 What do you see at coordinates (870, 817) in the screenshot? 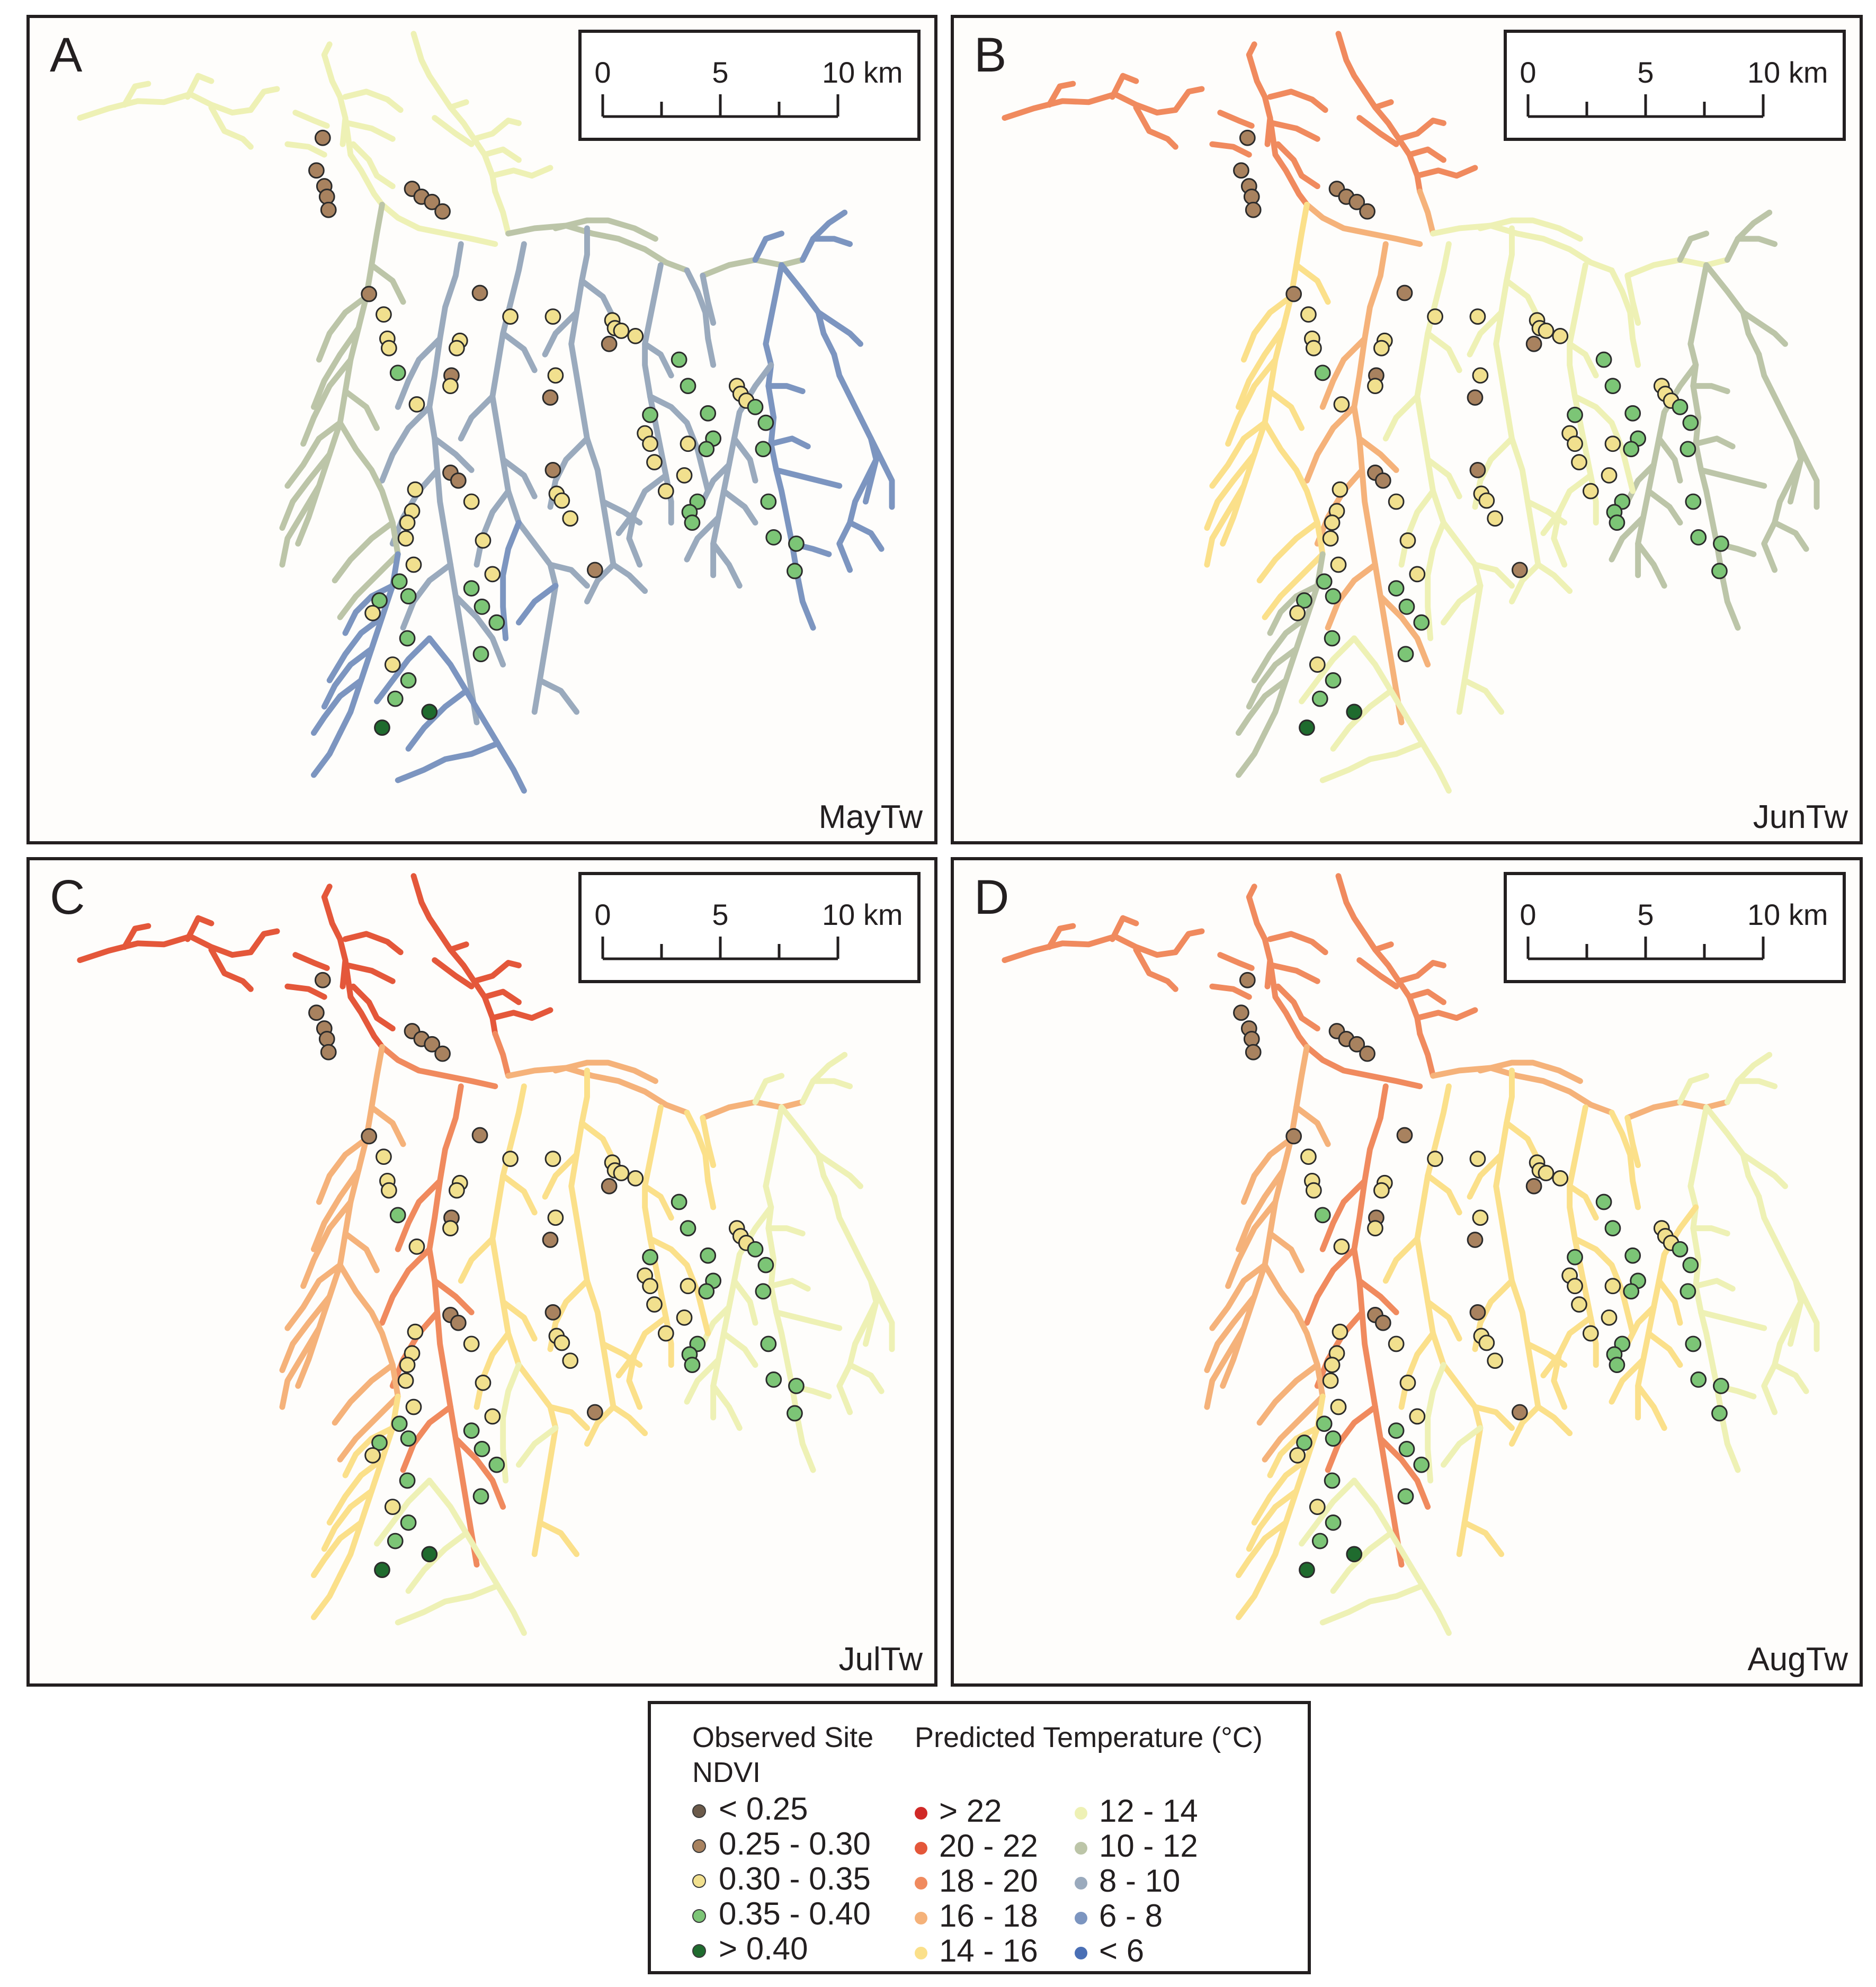
I see `panel-month-label: MayTw` at bounding box center [870, 817].